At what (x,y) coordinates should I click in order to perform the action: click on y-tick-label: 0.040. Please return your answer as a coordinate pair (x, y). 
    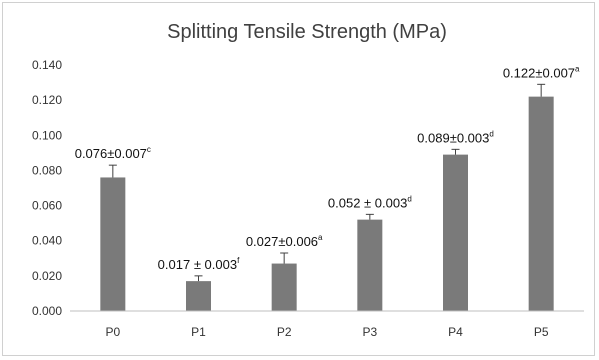
    Looking at the image, I should click on (47, 241).